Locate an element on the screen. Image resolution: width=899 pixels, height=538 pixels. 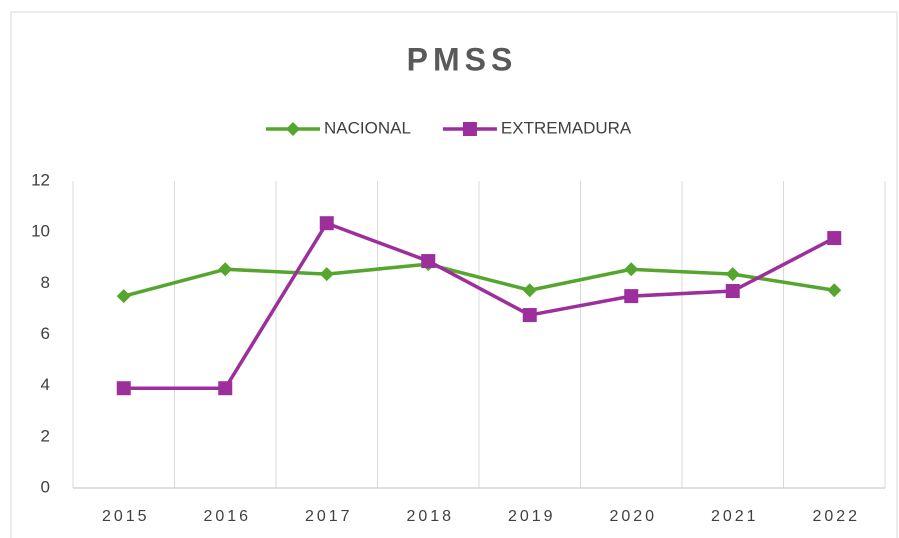
x-tick-label: 2019 is located at coordinates (532, 516).